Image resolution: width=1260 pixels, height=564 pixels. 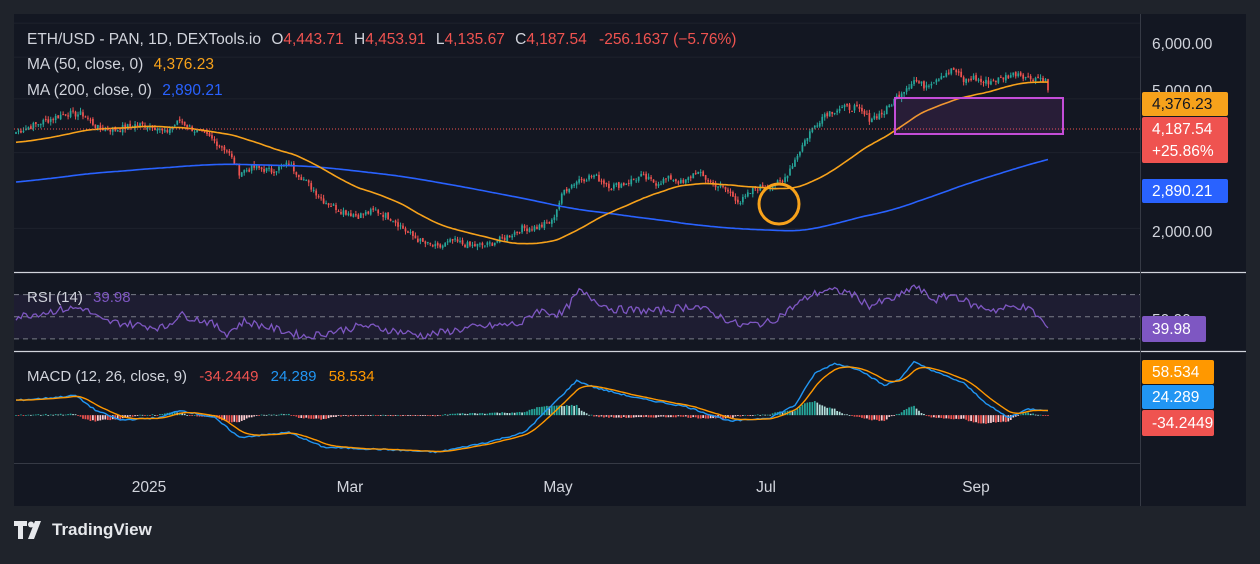 I want to click on tradingview-brand: TradingView, so click(x=83, y=530).